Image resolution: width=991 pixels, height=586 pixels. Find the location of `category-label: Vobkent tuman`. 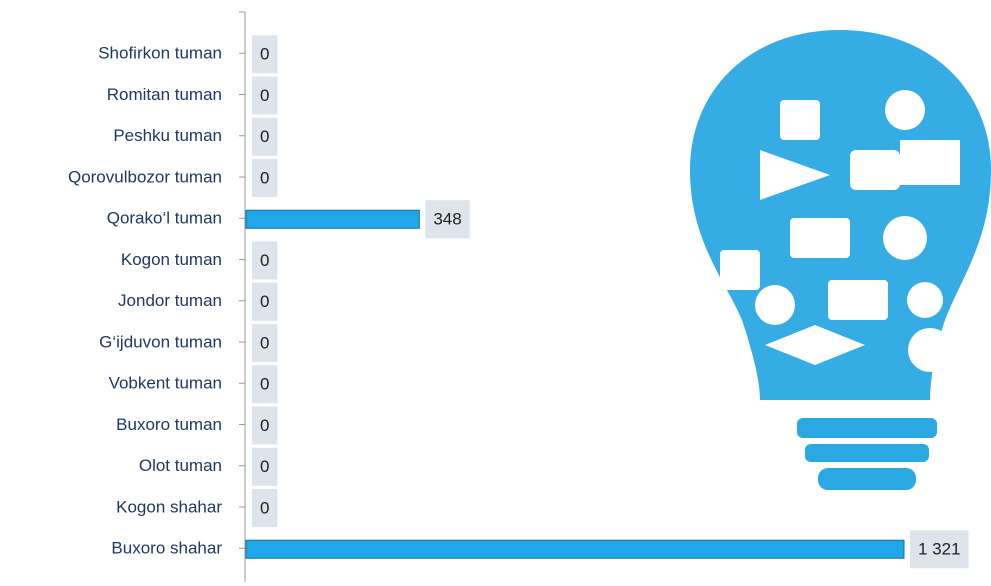

category-label: Vobkent tuman is located at coordinates (165, 383).